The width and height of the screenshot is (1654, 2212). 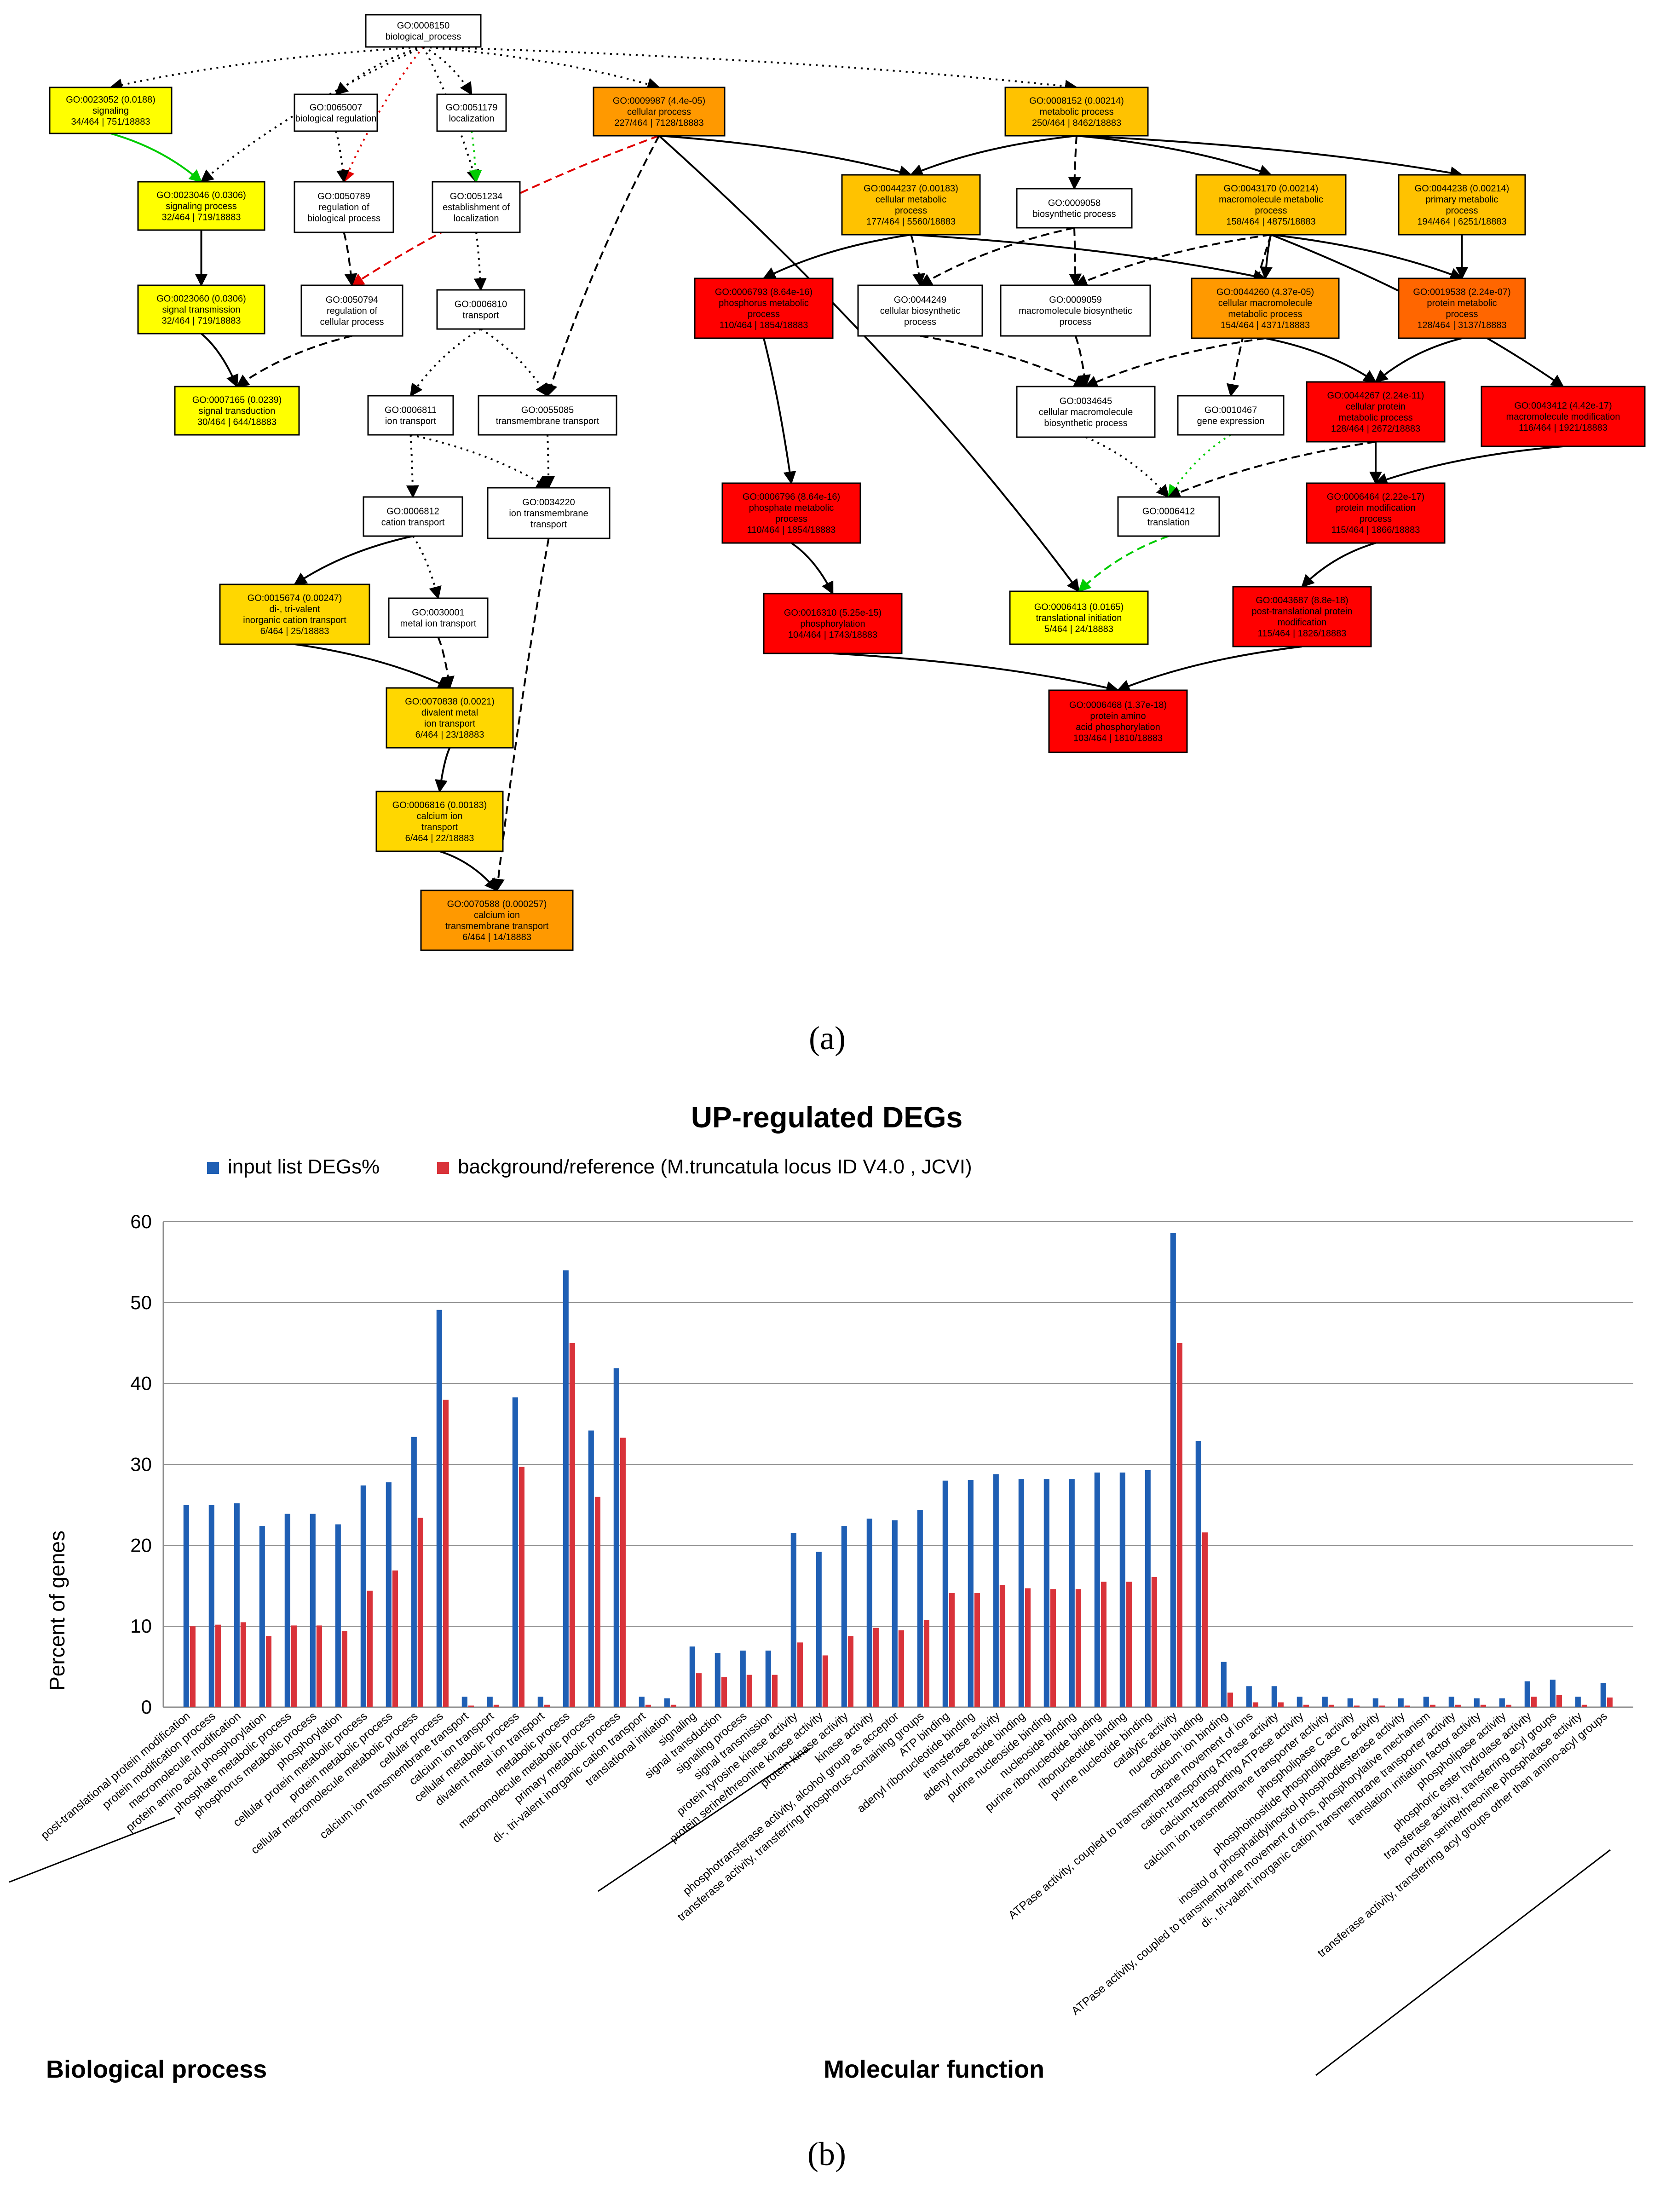 I want to click on go-term-text: divalent metal, so click(x=449, y=713).